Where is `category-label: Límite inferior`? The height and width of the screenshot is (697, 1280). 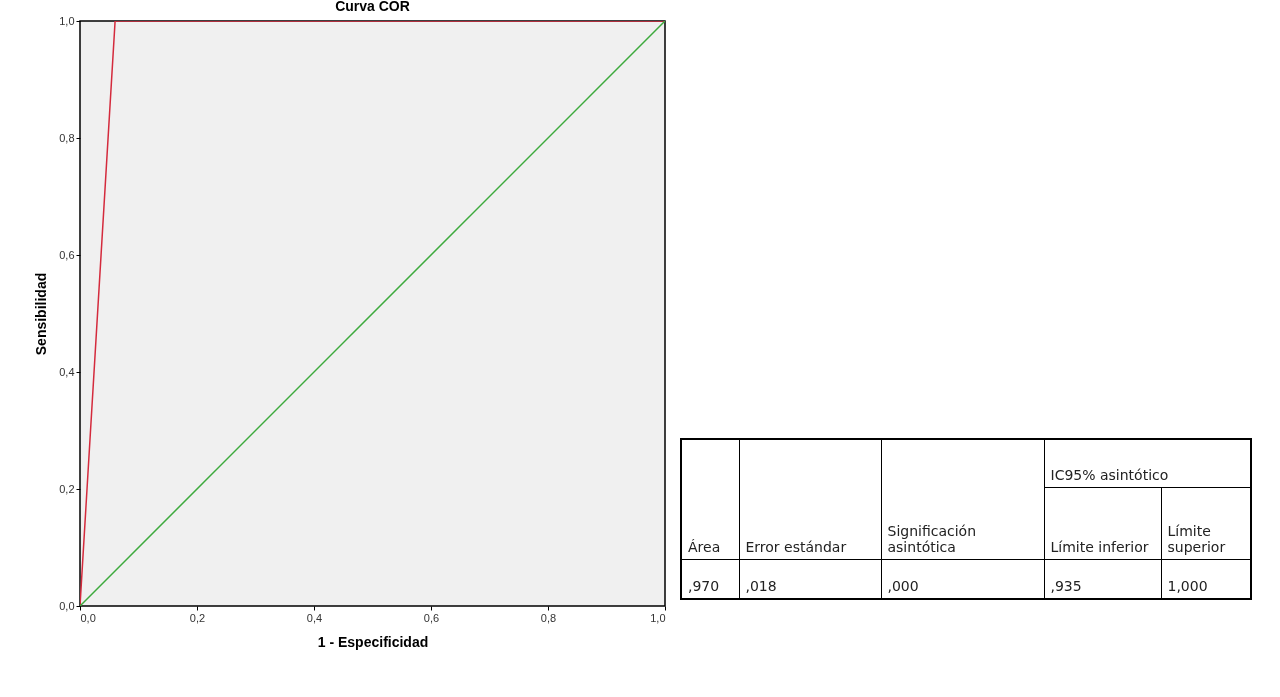
category-label: Límite inferior is located at coordinates (1102, 523).